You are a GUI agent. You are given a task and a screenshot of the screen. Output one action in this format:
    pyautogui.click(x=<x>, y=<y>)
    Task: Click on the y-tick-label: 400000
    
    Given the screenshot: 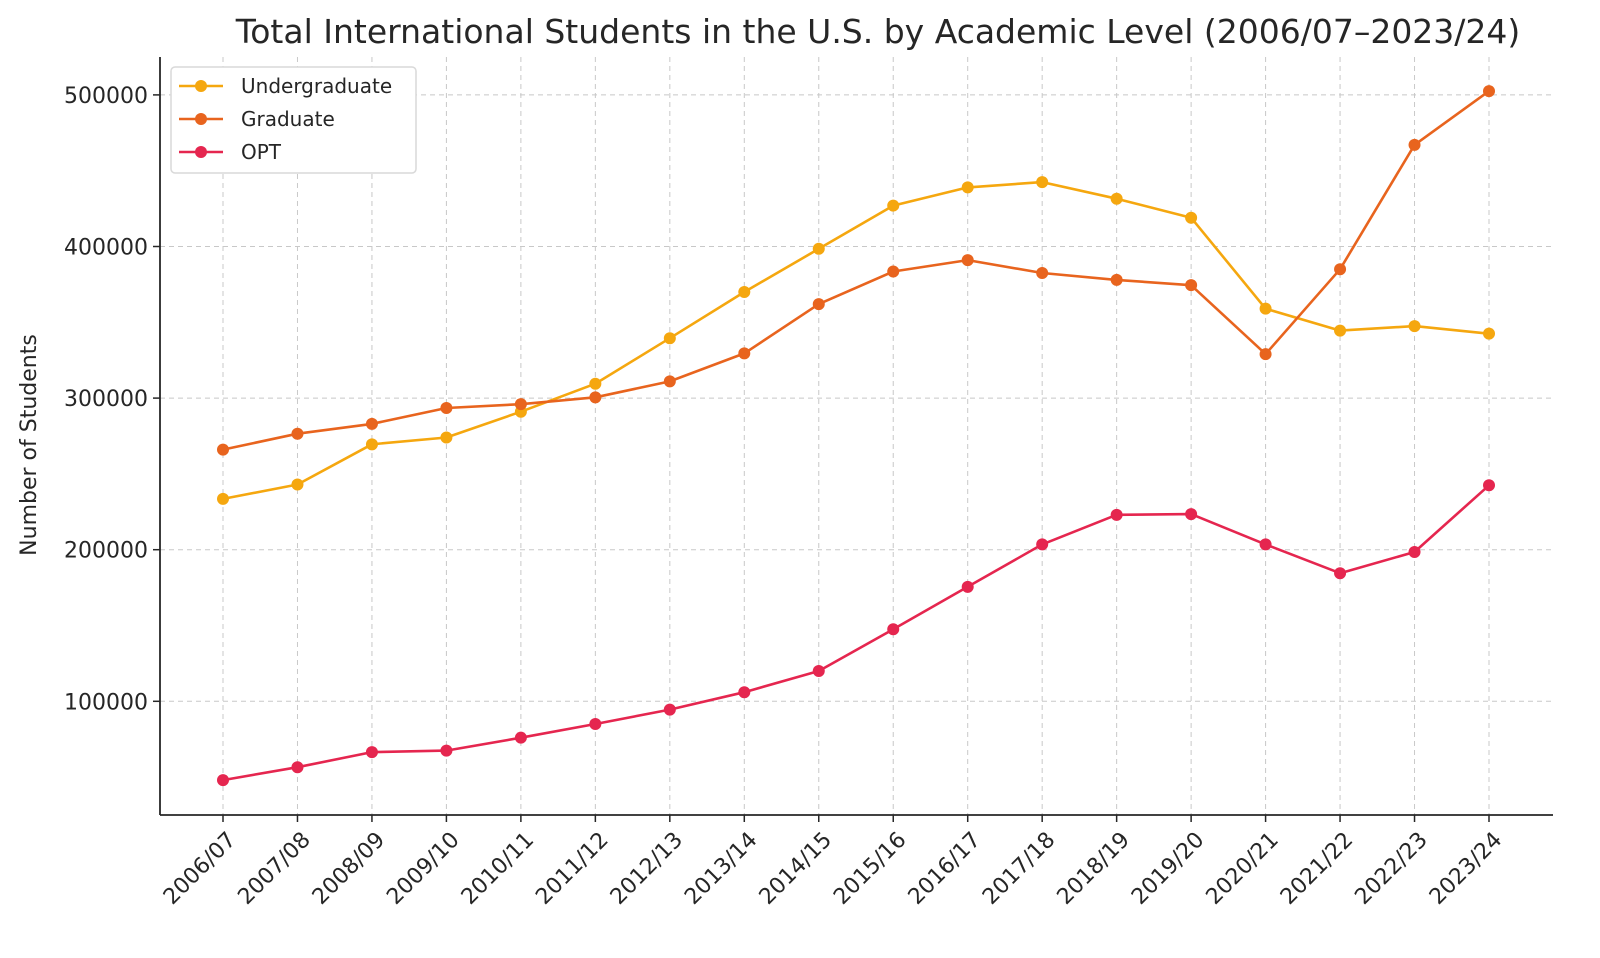 What is the action you would take?
    pyautogui.click(x=106, y=248)
    